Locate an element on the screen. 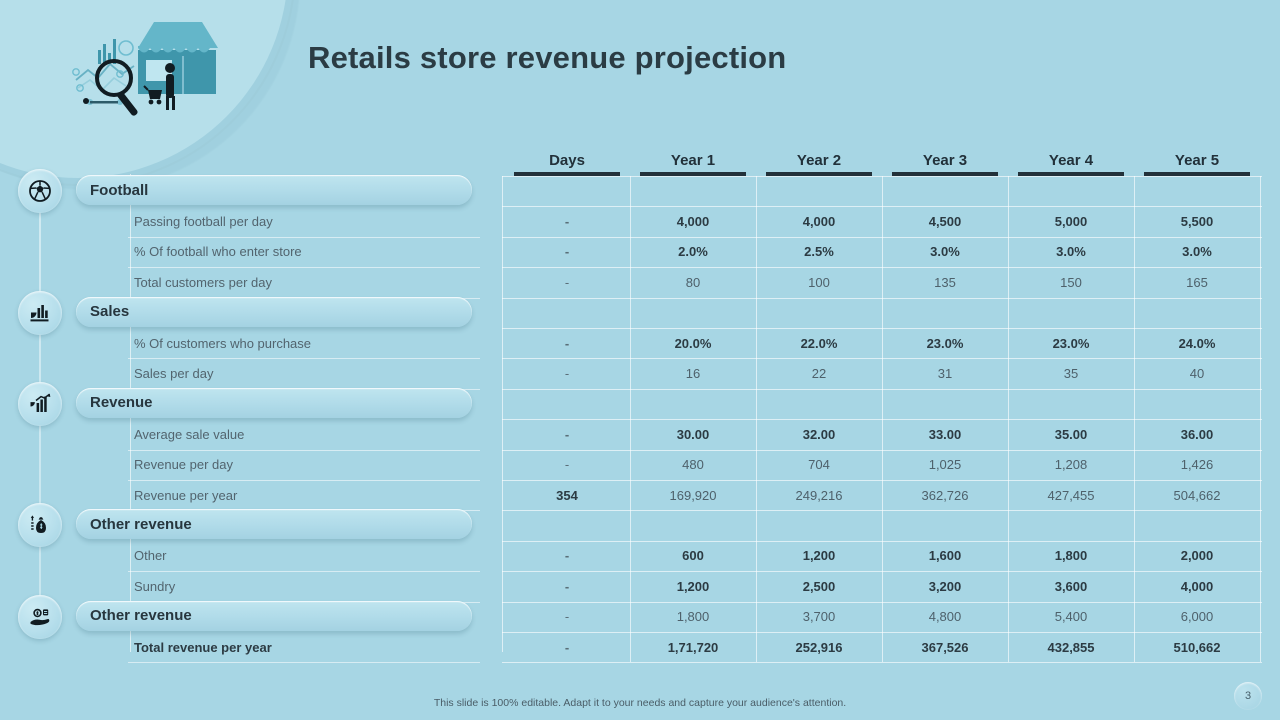 This screenshot has height=720, width=1280. column-header-year-5: Year 5 is located at coordinates (1197, 160).